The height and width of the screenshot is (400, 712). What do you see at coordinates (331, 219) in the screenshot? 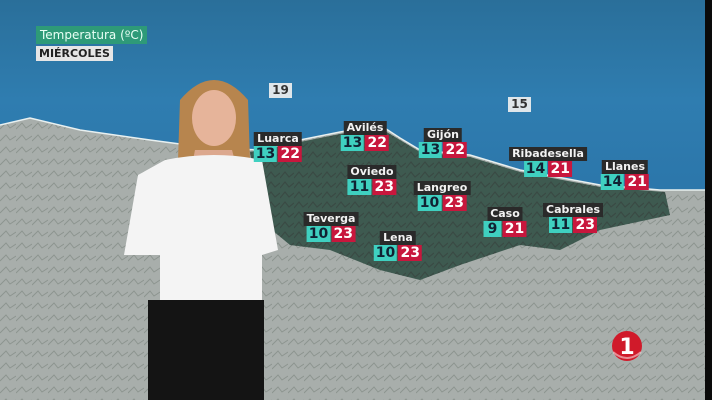
I see `city-name: Teverga` at bounding box center [331, 219].